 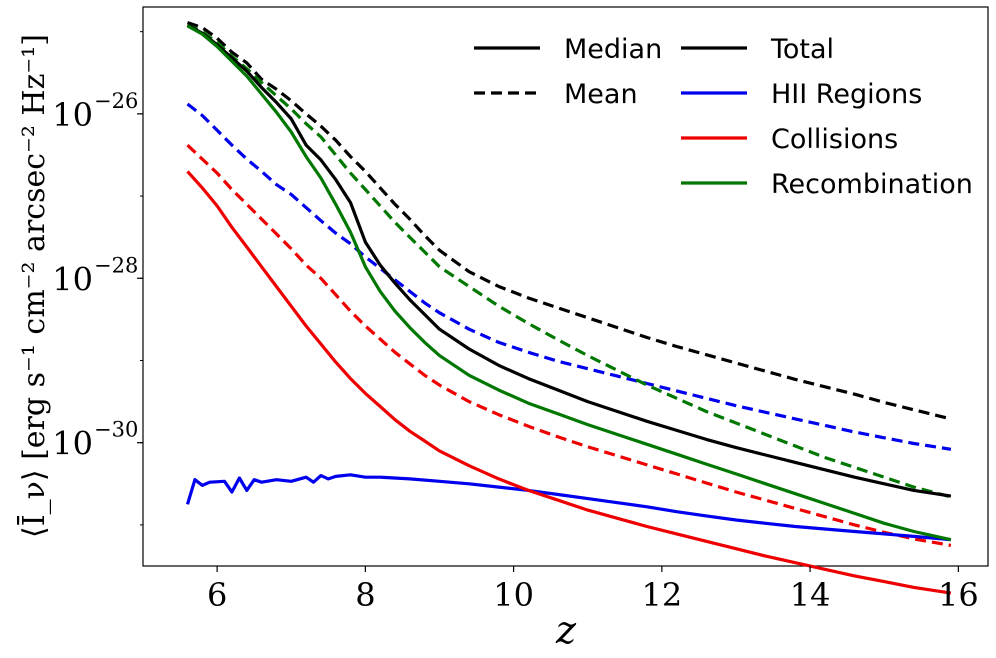 What do you see at coordinates (834, 139) in the screenshot?
I see `legend-label-collisions: Collisions` at bounding box center [834, 139].